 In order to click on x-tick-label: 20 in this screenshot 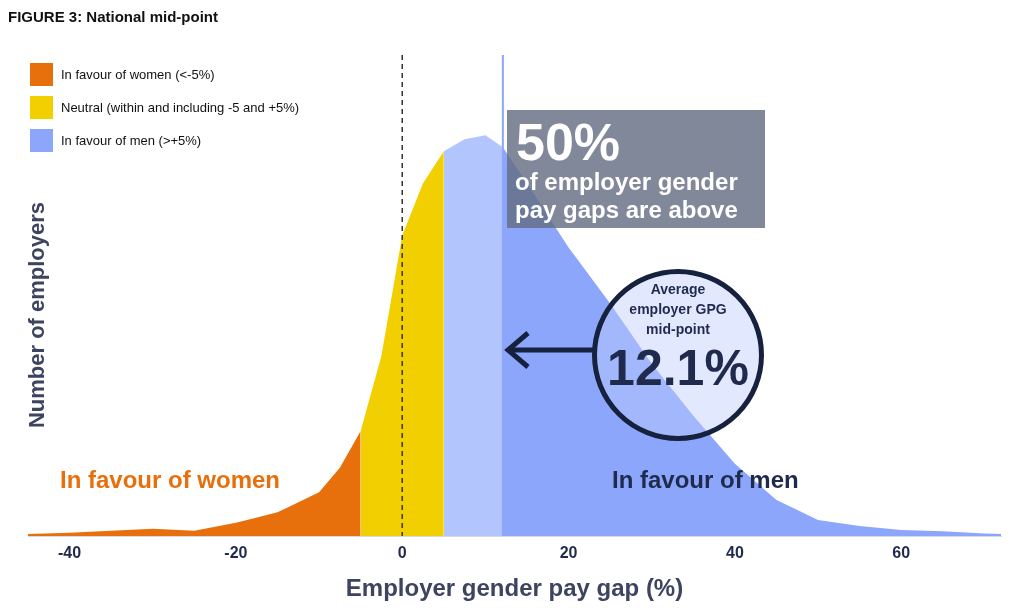, I will do `click(568, 553)`.